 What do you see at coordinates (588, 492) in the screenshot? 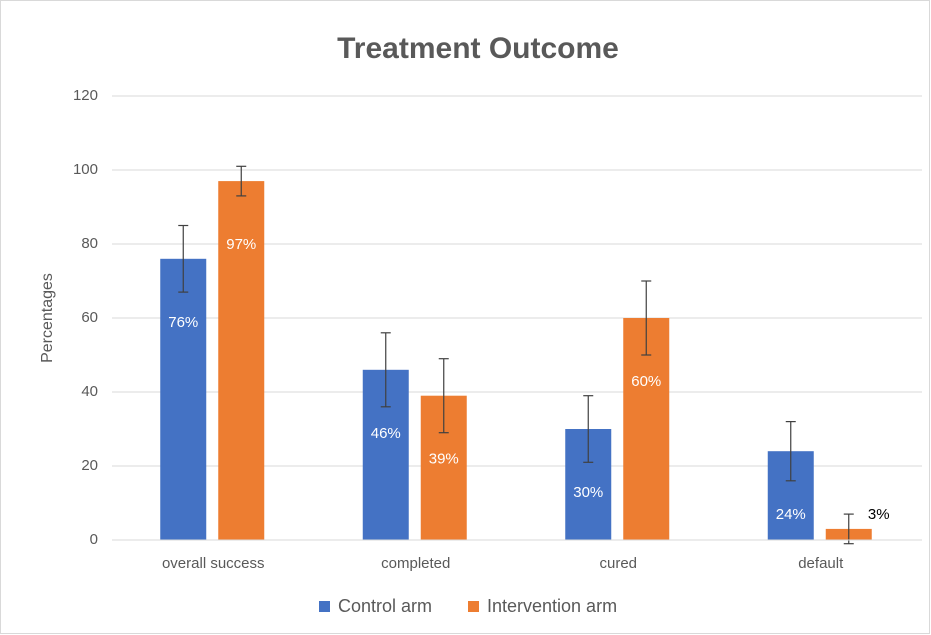
I see `data-label: 30%` at bounding box center [588, 492].